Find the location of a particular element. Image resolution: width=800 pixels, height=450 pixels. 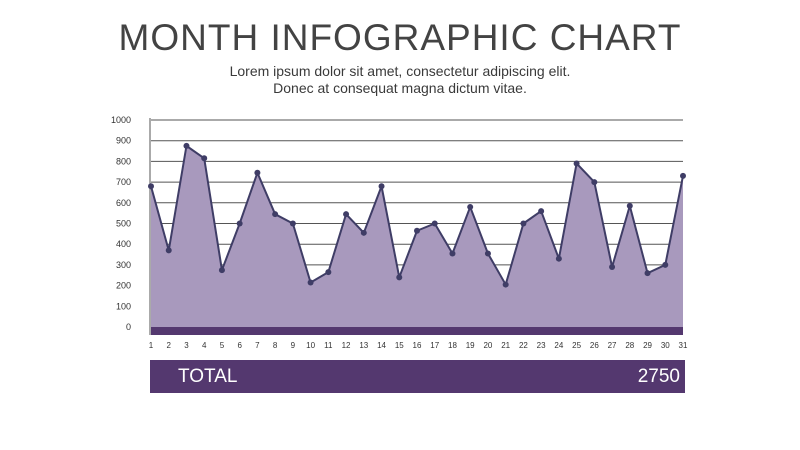

y-tick-label: 200 is located at coordinates (123, 286).